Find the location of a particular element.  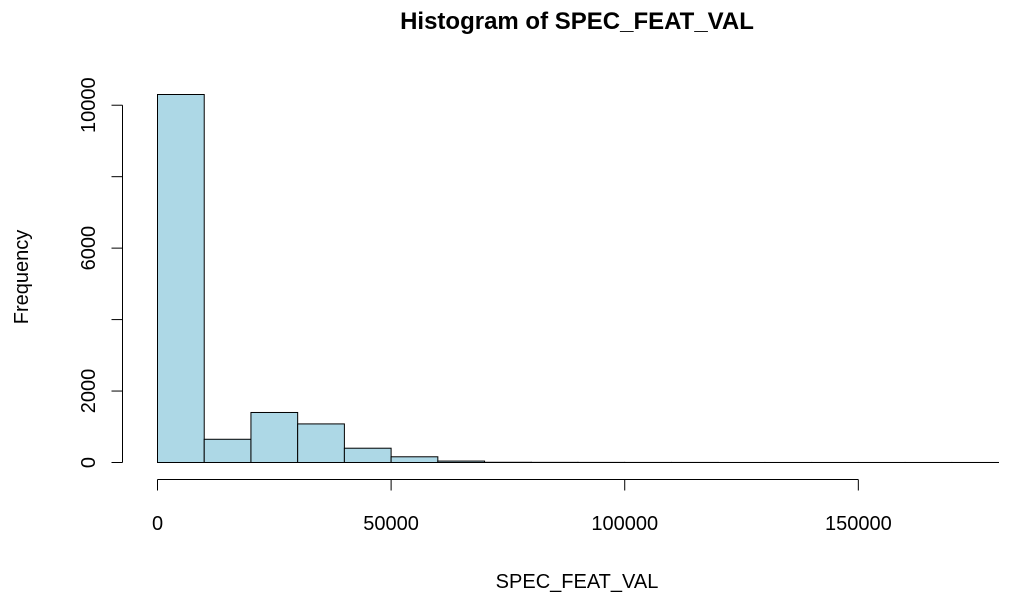

x-tick-label-3: 150000 is located at coordinates (858, 524).